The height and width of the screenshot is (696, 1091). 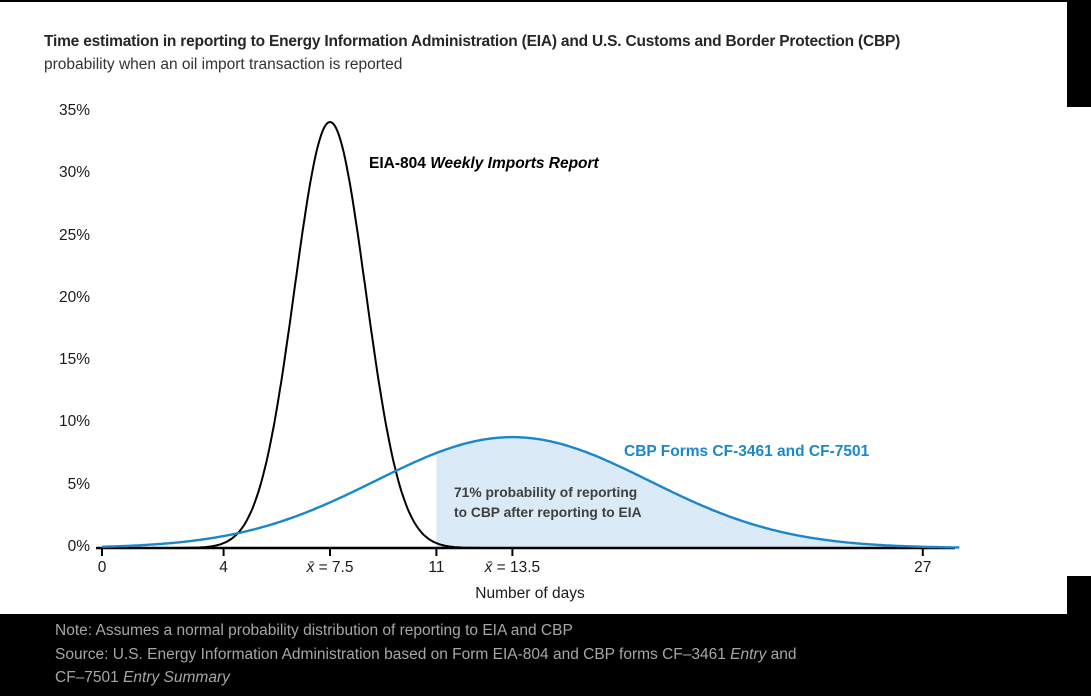 I want to click on annotation-line-2: to CBP after reporting to EIA, so click(x=548, y=512).